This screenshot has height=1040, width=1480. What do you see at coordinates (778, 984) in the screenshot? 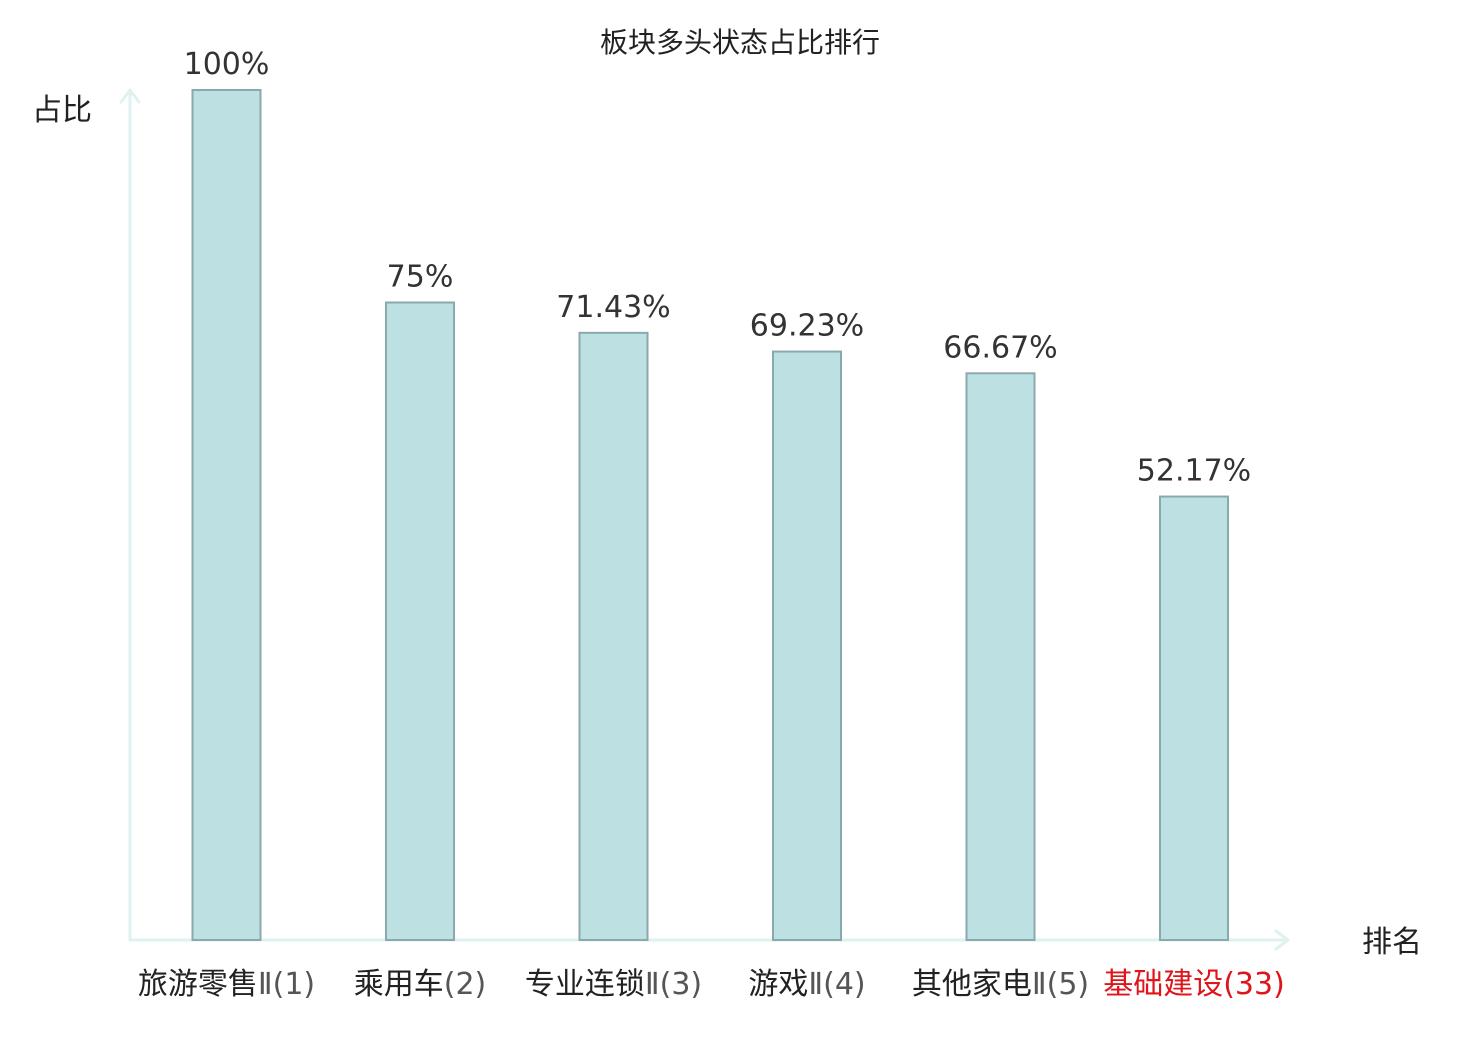
I see `x-tick-label-name: 游戏` at bounding box center [778, 984].